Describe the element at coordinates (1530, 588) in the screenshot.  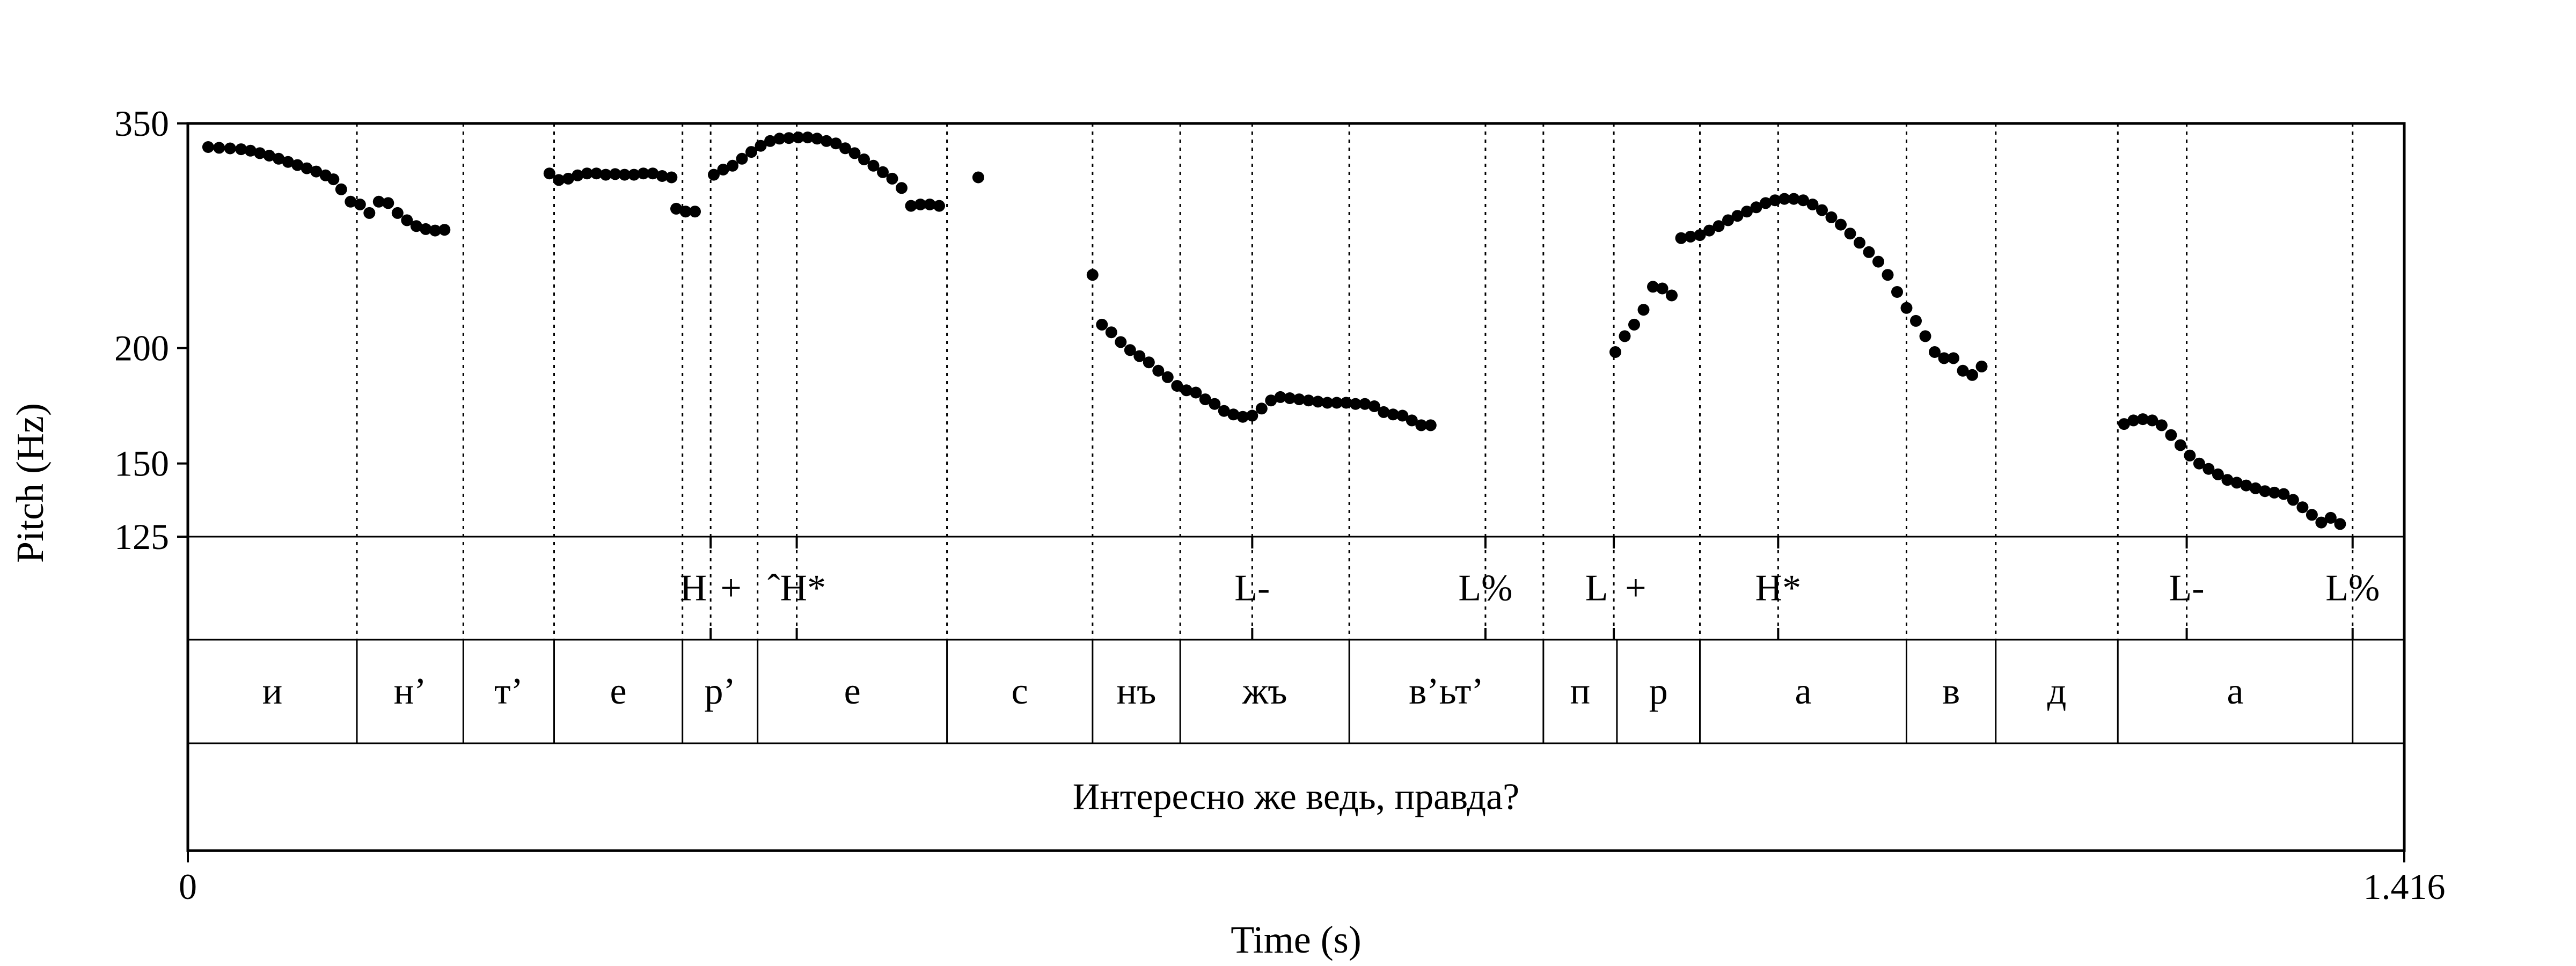
I see `tone-tier: H + ˆH* L- L% L + H* L- L%` at that location.